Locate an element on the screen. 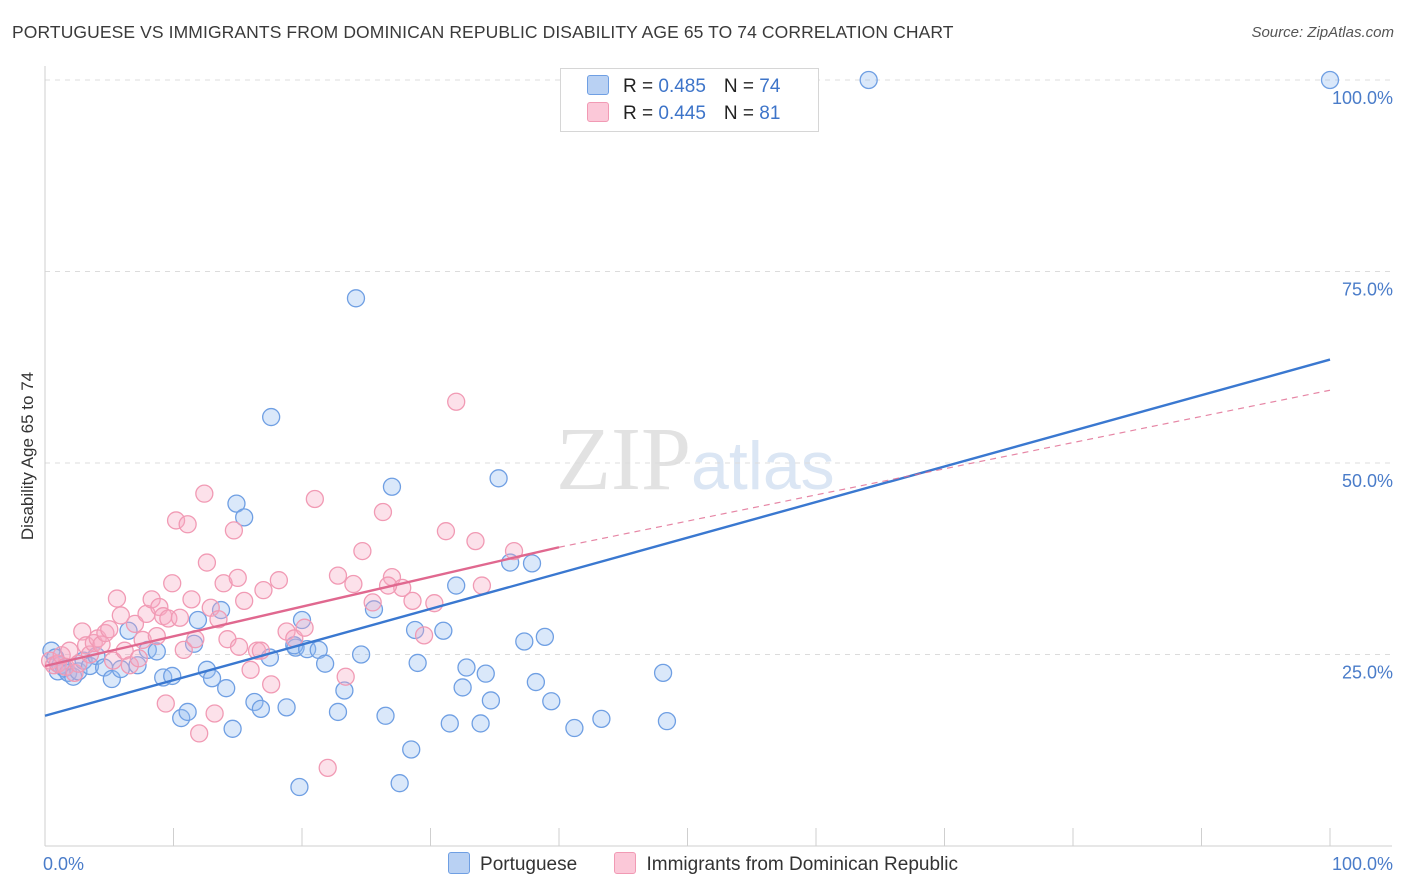  legend-item-portuguese: Portuguese is located at coordinates (512, 864).